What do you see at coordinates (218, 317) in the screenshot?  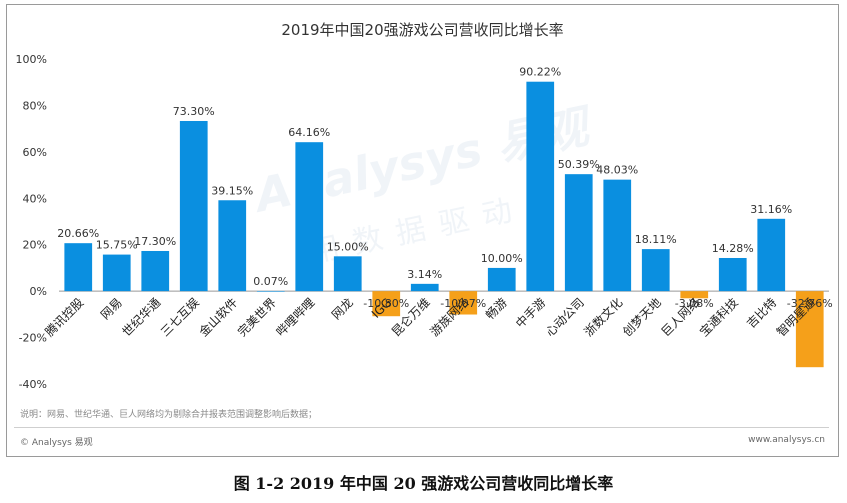 I see `category-label: 金山软件` at bounding box center [218, 317].